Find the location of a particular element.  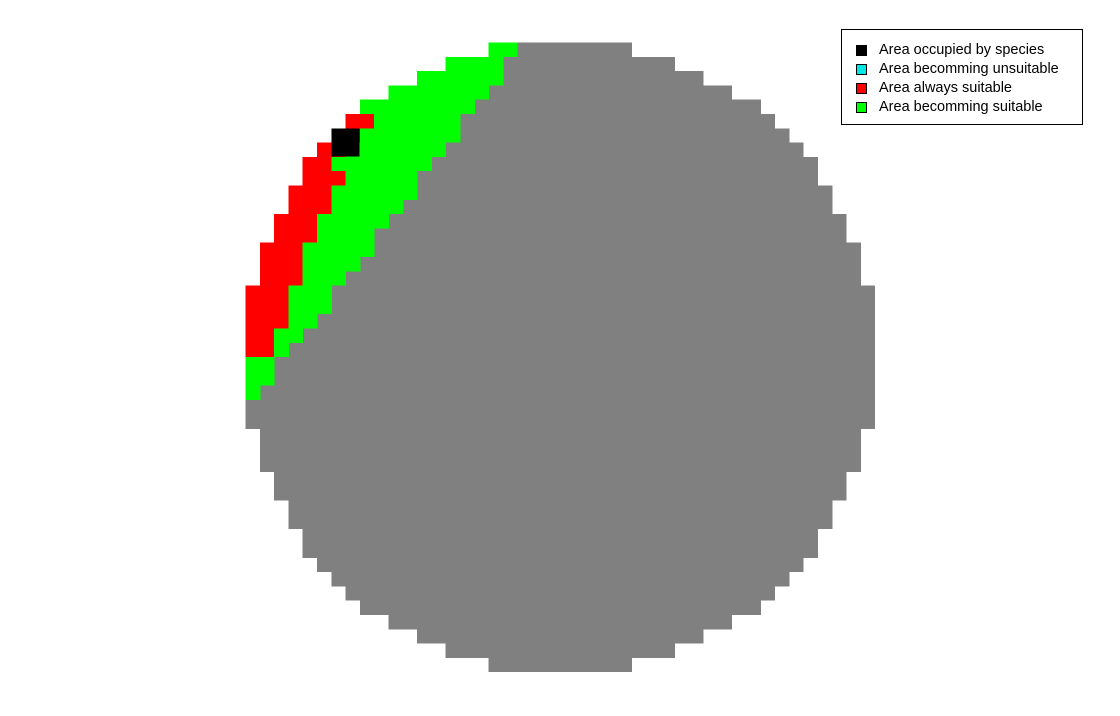

legend-label-occupied: Area occupied by species is located at coordinates (962, 50).